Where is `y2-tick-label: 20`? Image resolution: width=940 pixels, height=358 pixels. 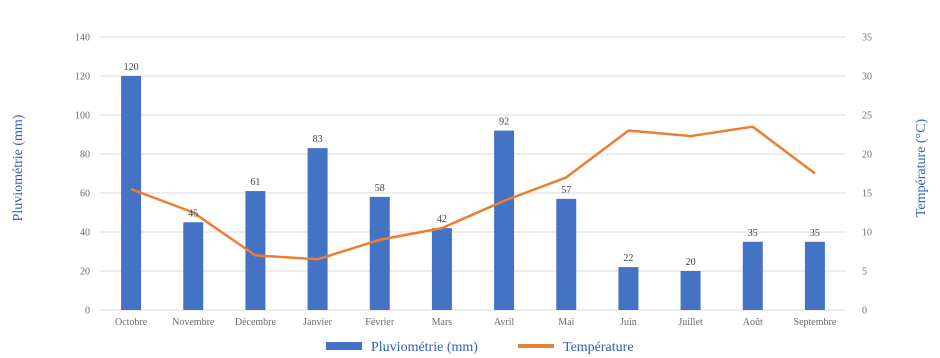 y2-tick-label: 20 is located at coordinates (867, 155).